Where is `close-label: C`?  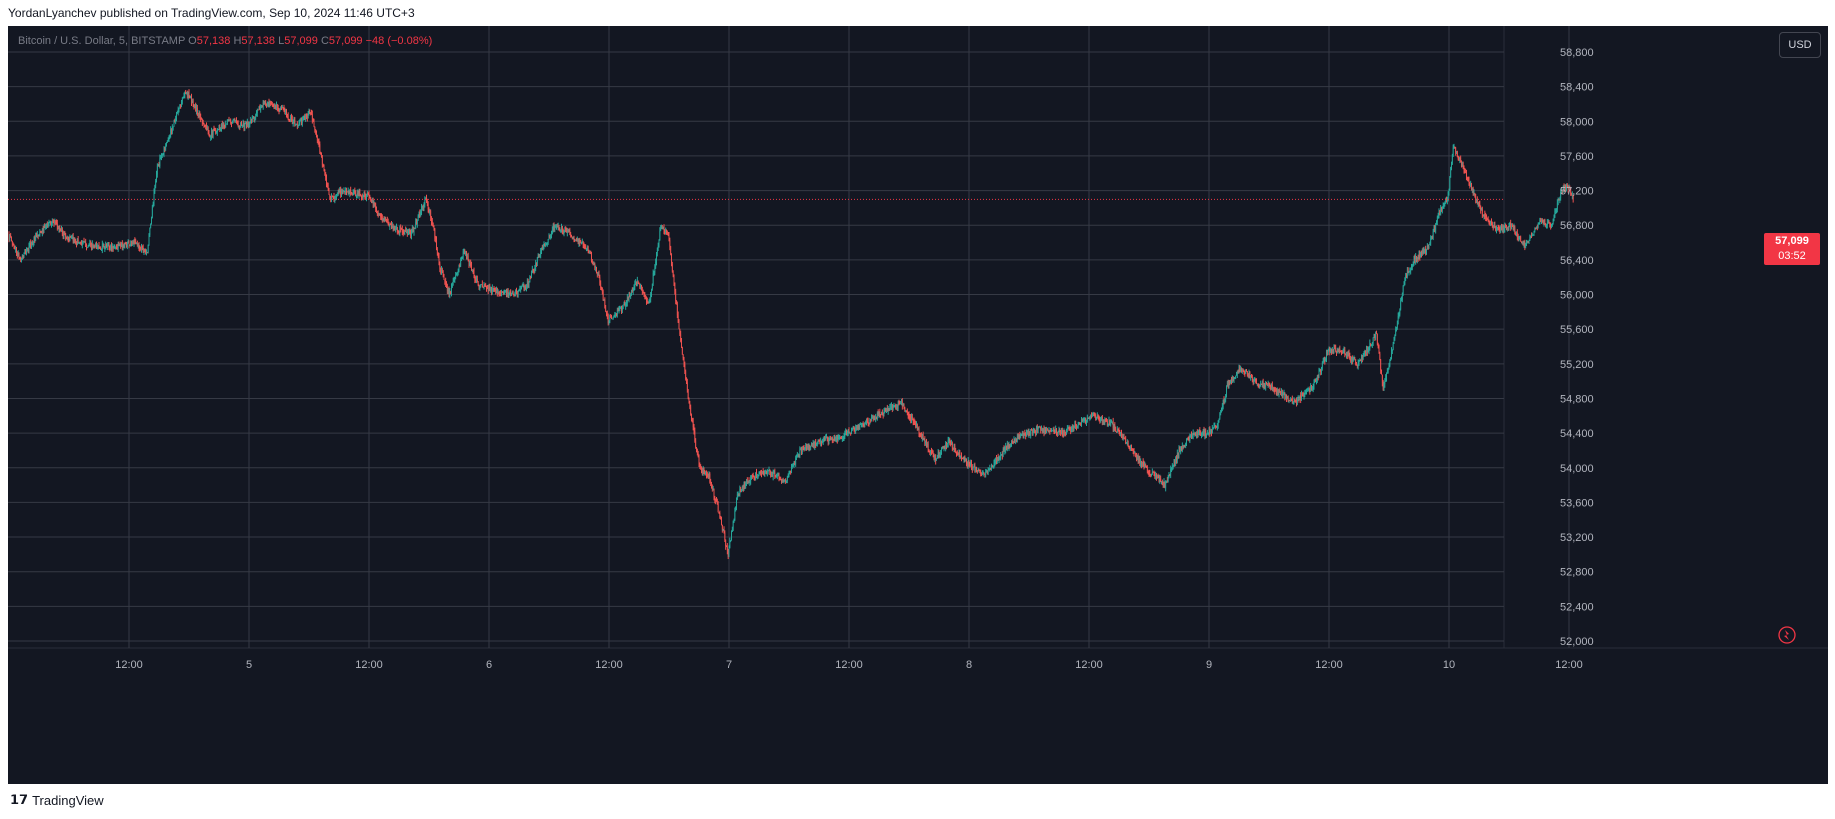
close-label: C is located at coordinates (324, 41).